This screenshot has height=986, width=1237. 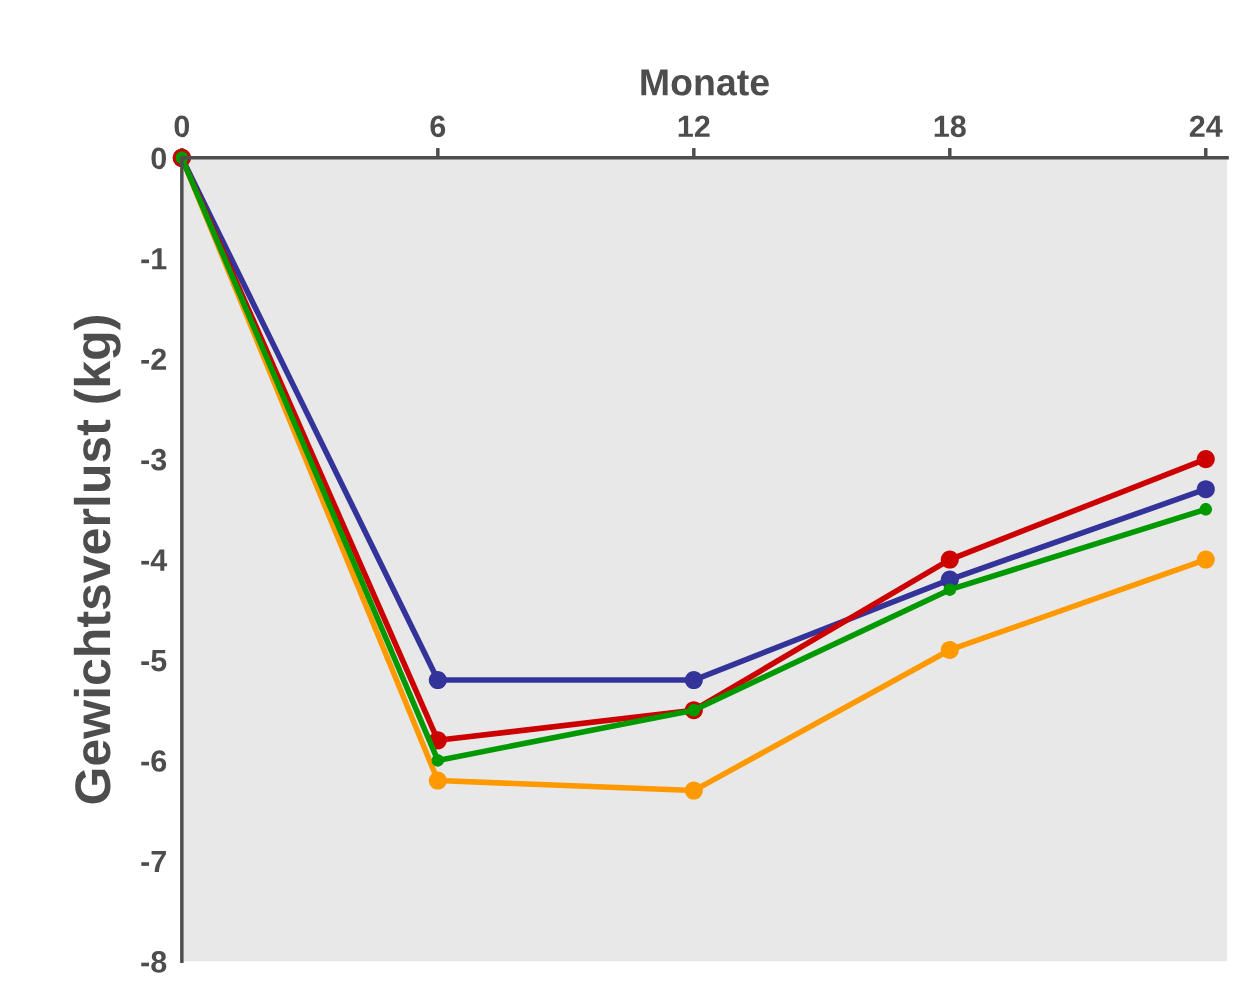 I want to click on y-tick-label: 0, so click(x=158, y=158).